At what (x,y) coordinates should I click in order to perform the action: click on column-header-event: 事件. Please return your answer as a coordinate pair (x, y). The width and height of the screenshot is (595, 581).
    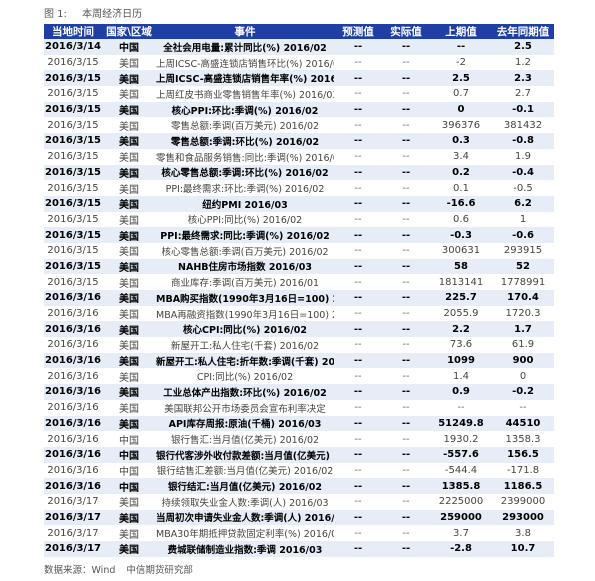
    Looking at the image, I should click on (245, 31).